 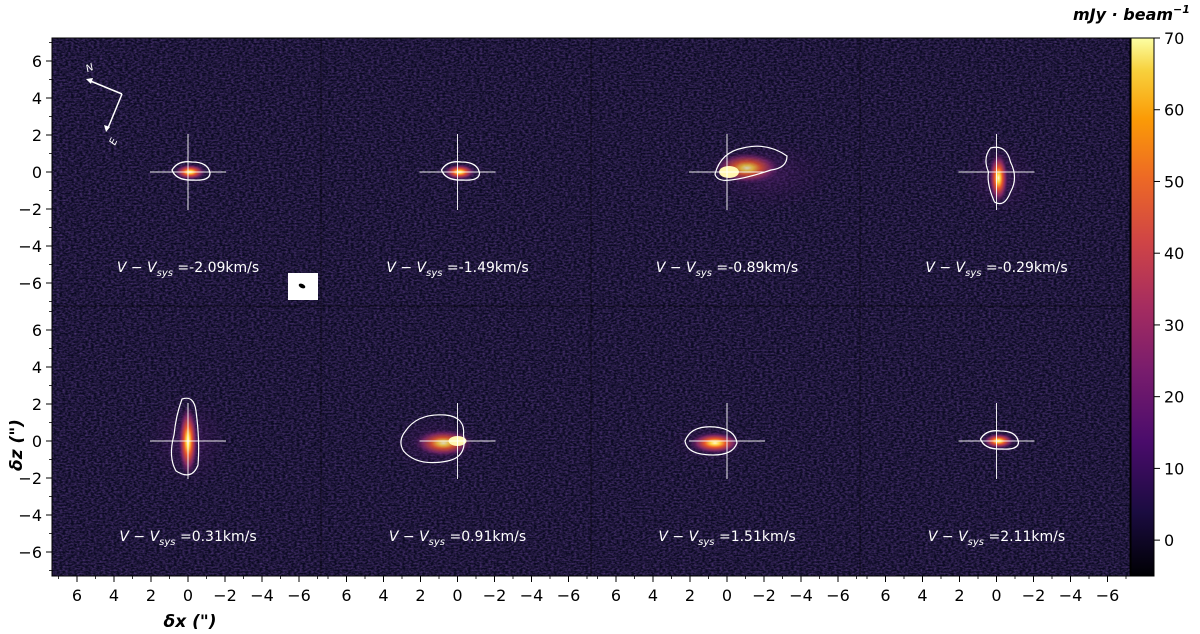 I want to click on colorbar: 70 60 50 40 30 20 10 0 mJy · beam−1, so click(x=1131, y=290).